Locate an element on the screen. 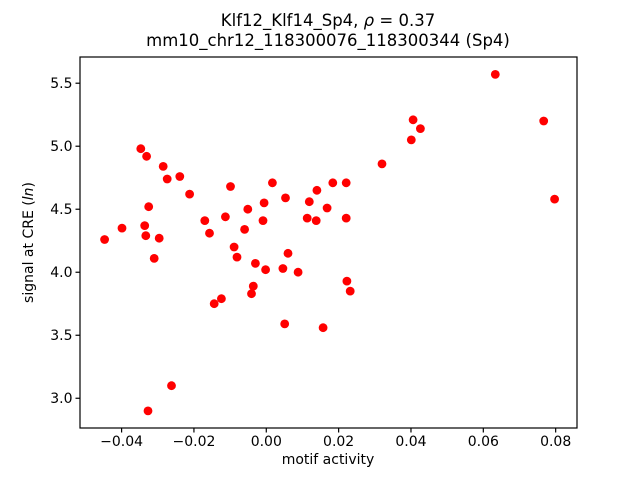  y-tick-label: 5.5 is located at coordinates (61, 84).